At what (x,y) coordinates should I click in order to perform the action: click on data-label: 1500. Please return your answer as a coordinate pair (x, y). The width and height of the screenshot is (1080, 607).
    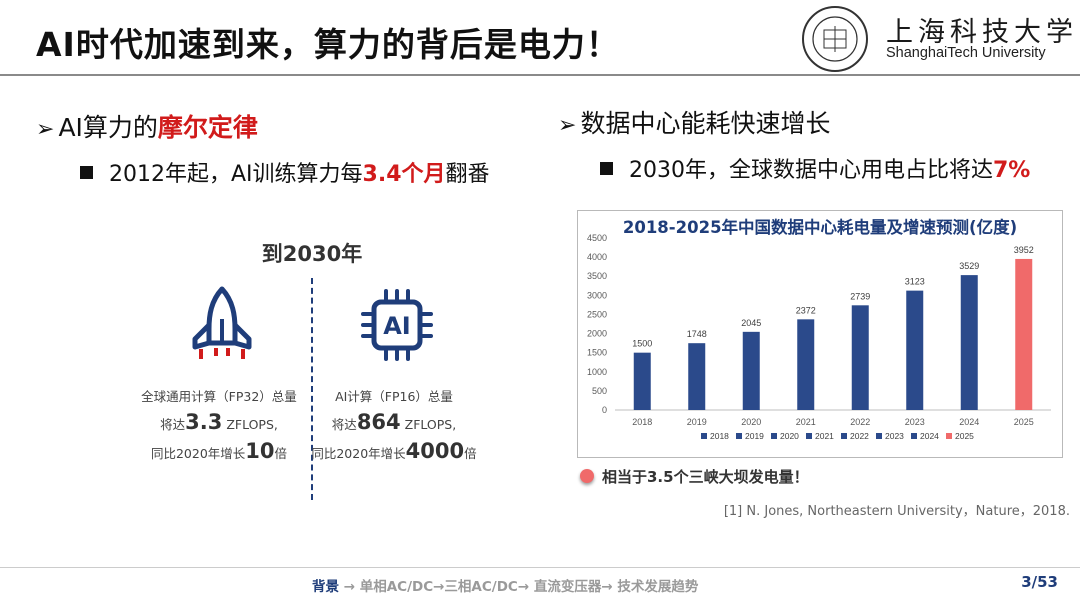
    Looking at the image, I should click on (642, 344).